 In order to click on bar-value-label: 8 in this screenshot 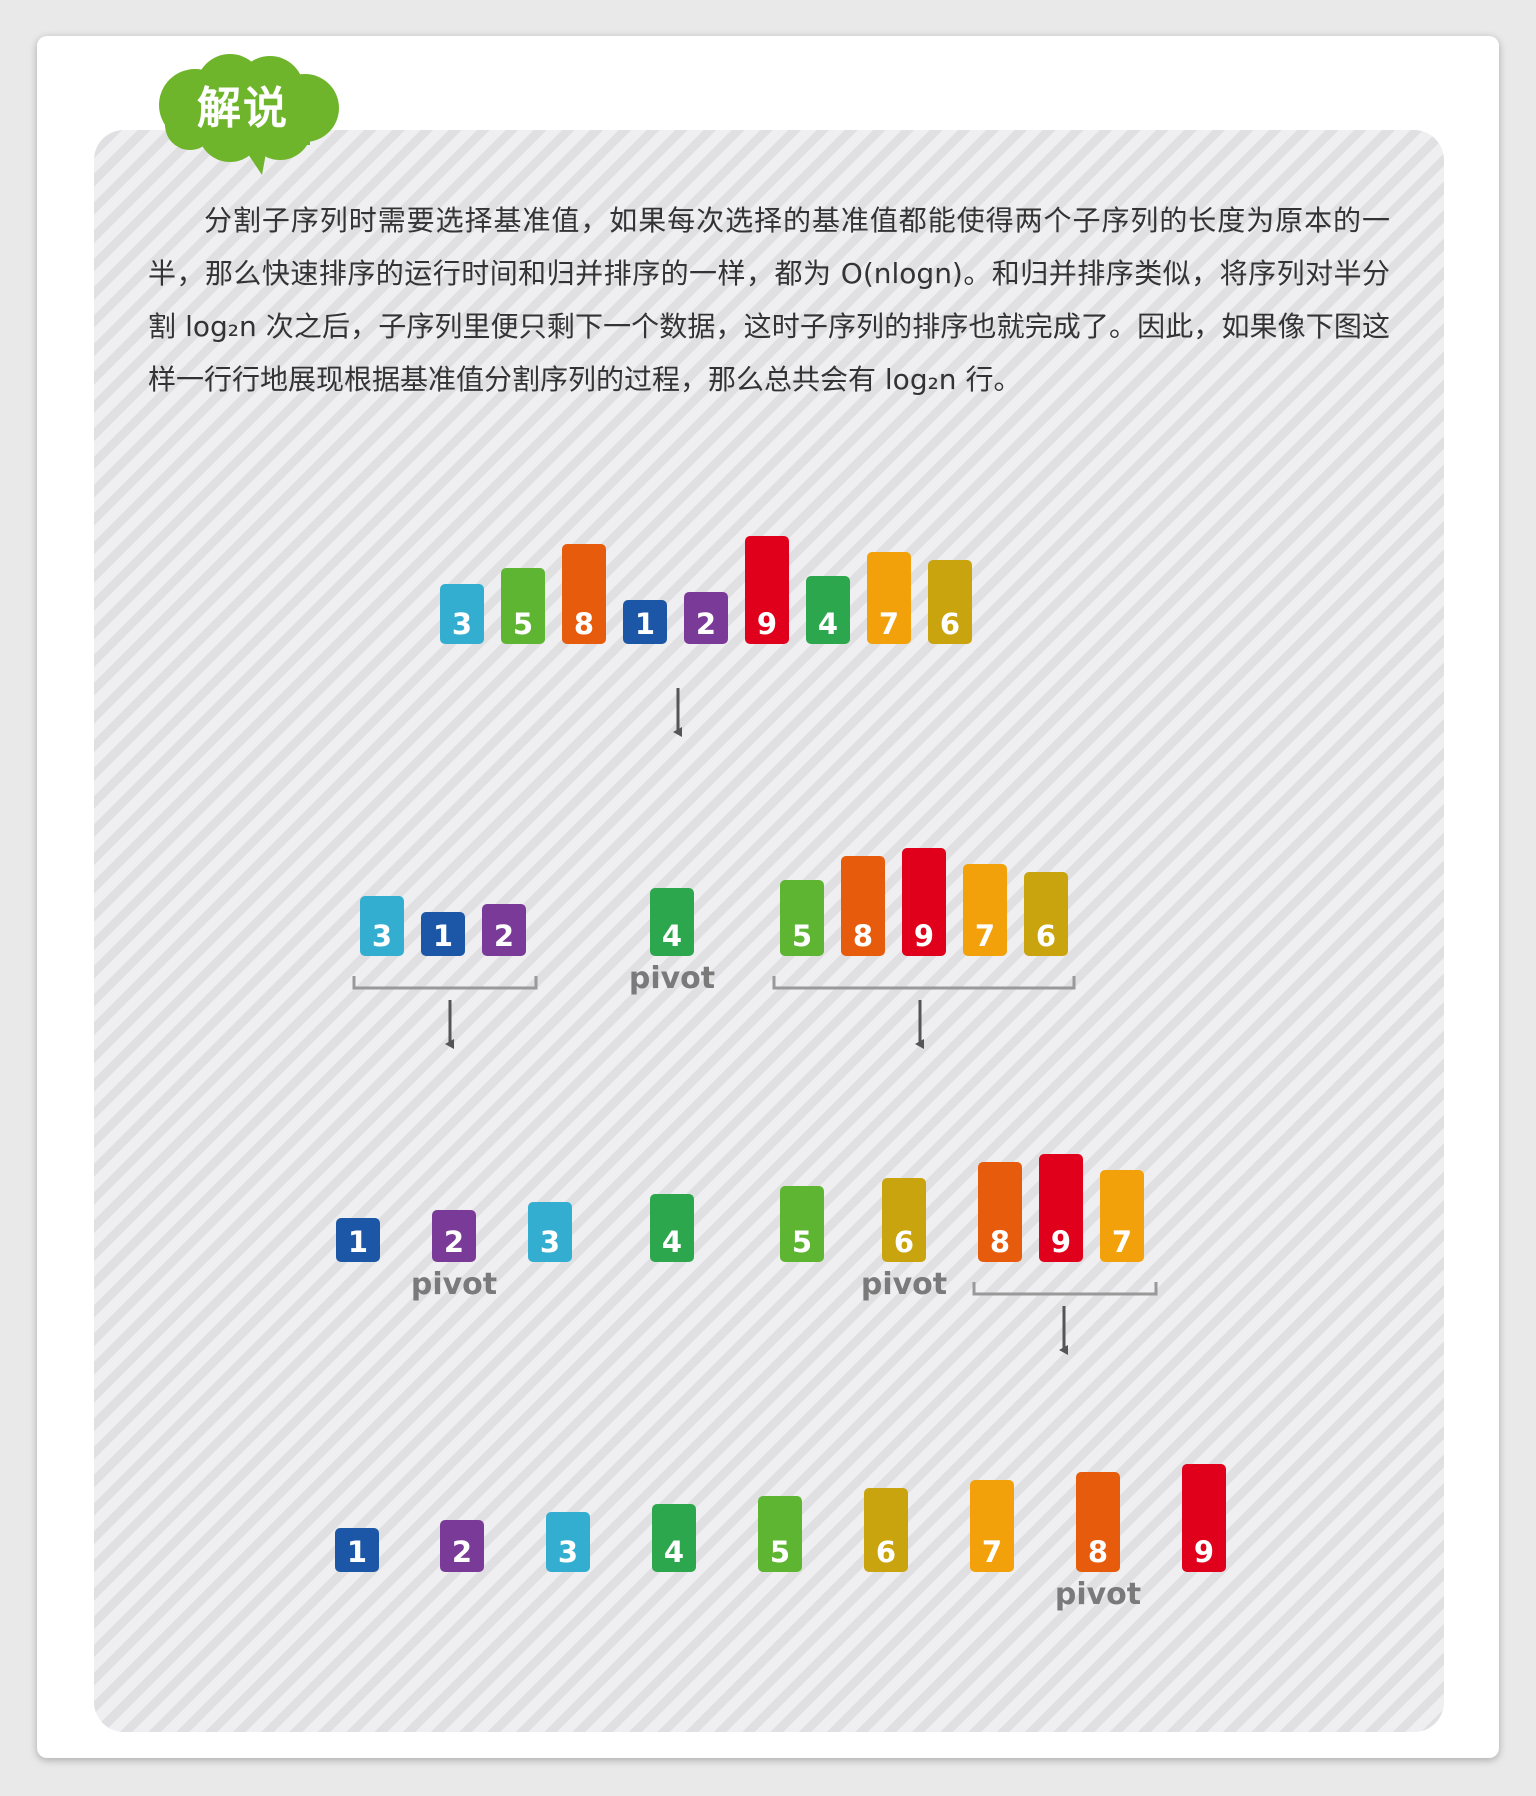, I will do `click(584, 624)`.